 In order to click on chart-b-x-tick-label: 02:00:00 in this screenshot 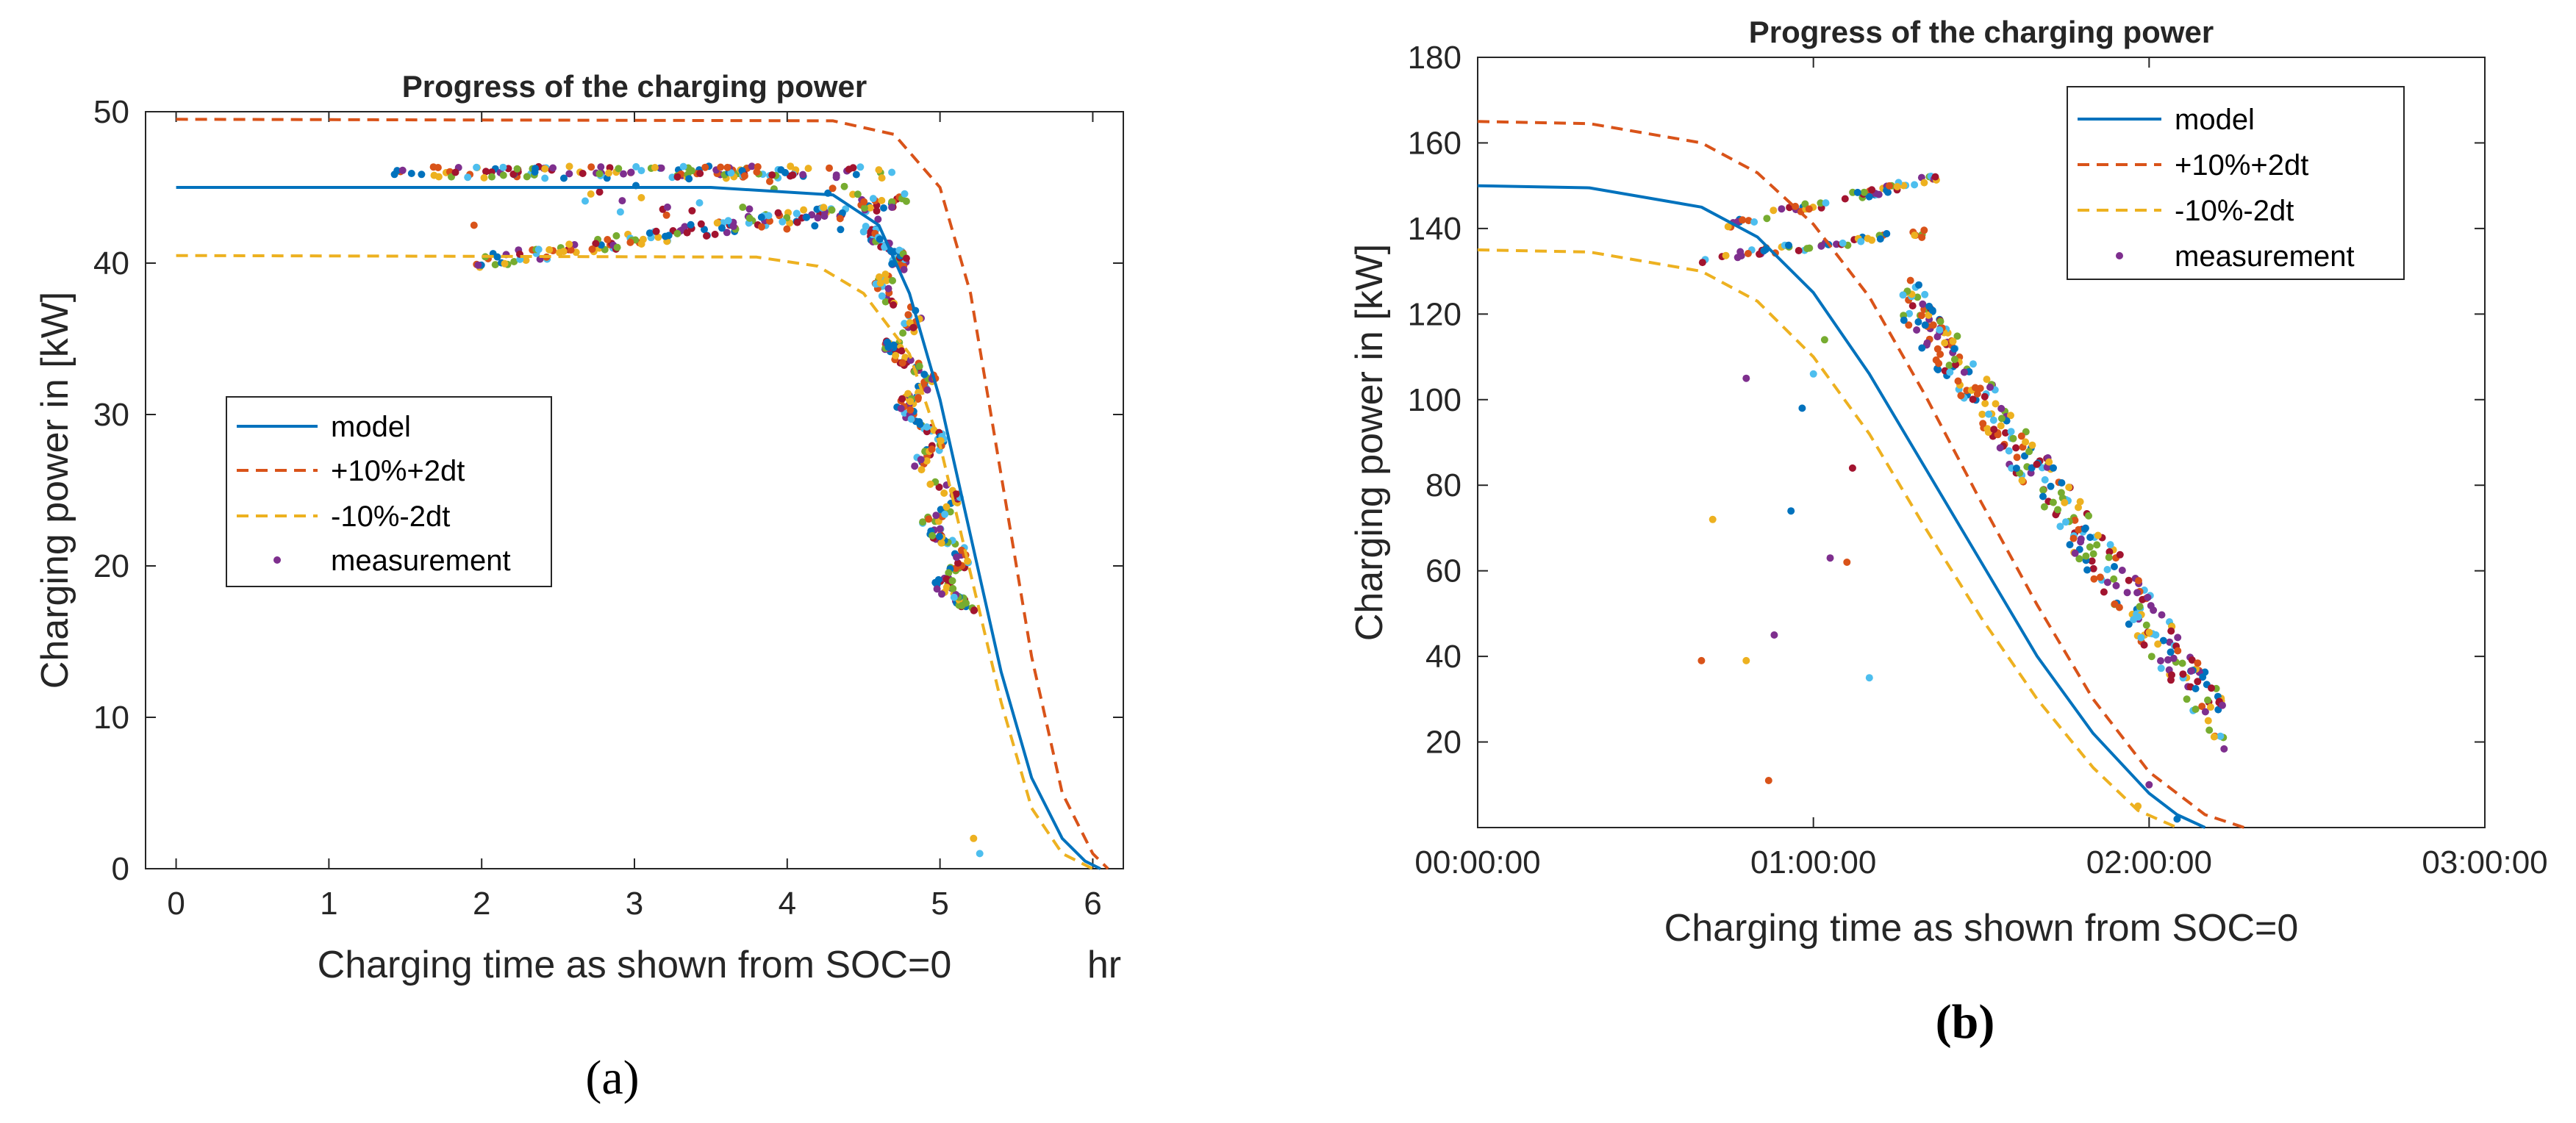, I will do `click(2149, 862)`.